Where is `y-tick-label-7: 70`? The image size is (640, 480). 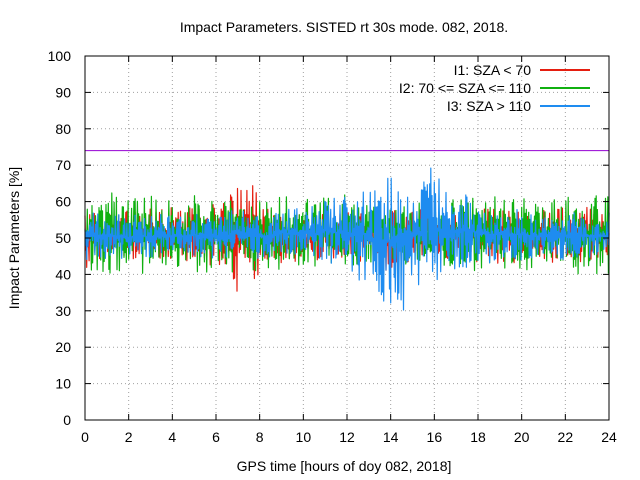
y-tick-label-7: 70 is located at coordinates (63, 165).